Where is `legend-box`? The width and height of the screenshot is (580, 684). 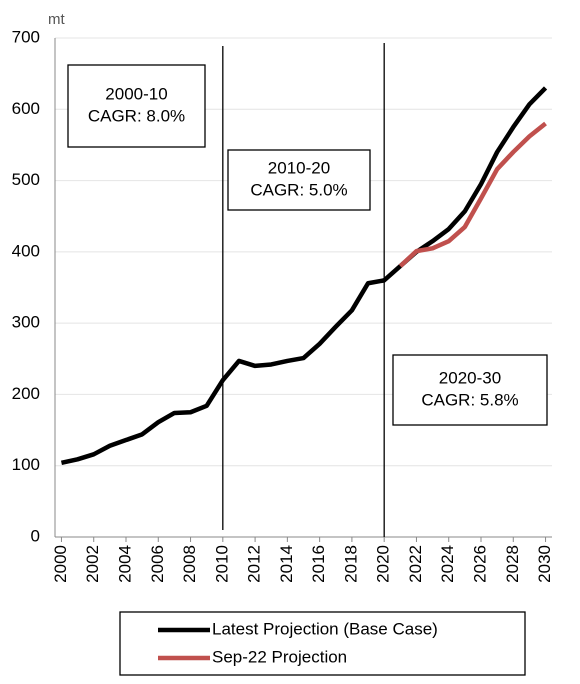
legend-box is located at coordinates (322, 643).